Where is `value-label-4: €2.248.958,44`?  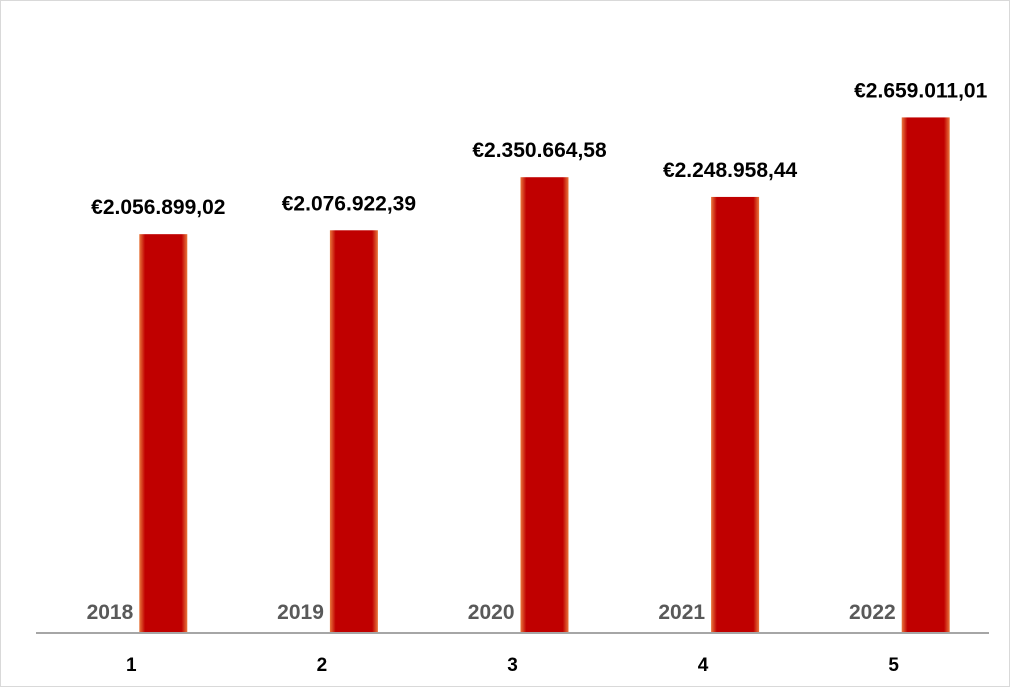 value-label-4: €2.248.958,44 is located at coordinates (730, 170).